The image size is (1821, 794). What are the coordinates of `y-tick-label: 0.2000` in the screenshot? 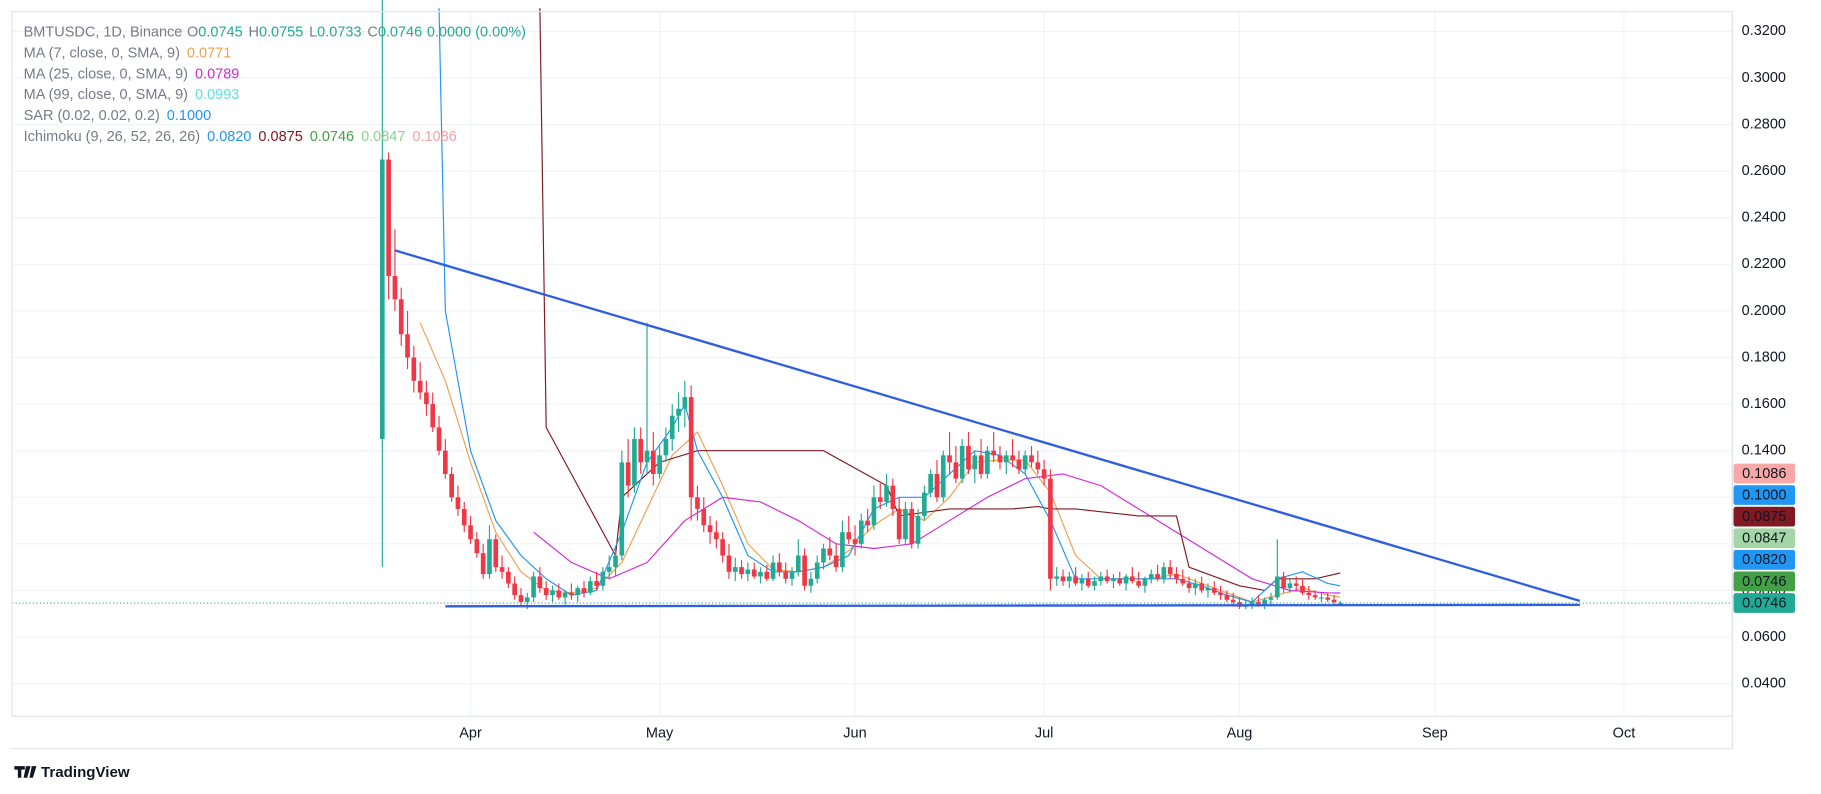 It's located at (1764, 311).